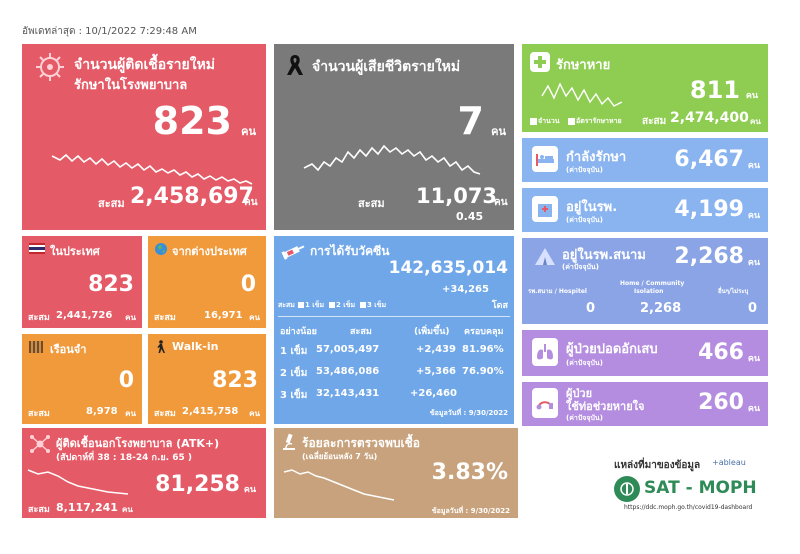  Describe the element at coordinates (721, 402) in the screenshot. I see `ventilator-value: 260` at that location.